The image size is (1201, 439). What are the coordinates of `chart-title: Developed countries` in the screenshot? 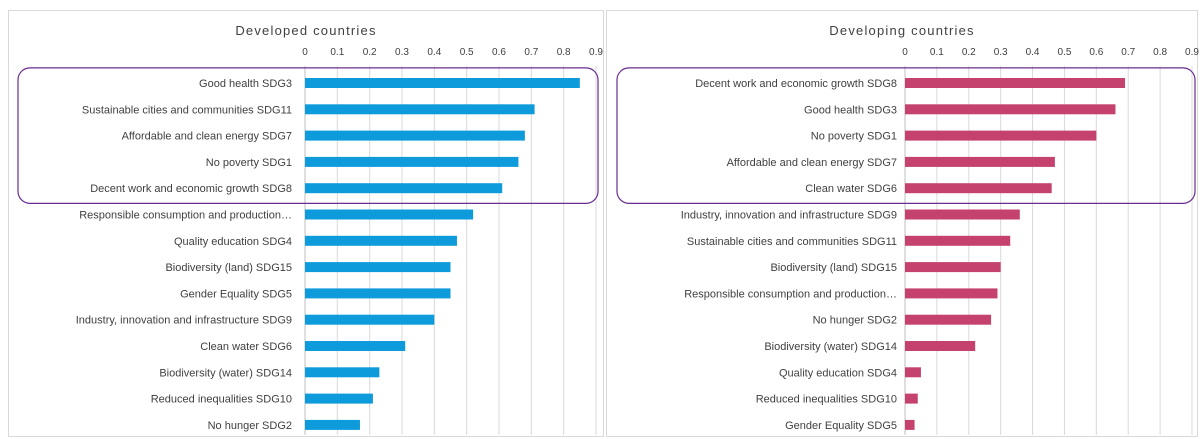 It's located at (306, 30).